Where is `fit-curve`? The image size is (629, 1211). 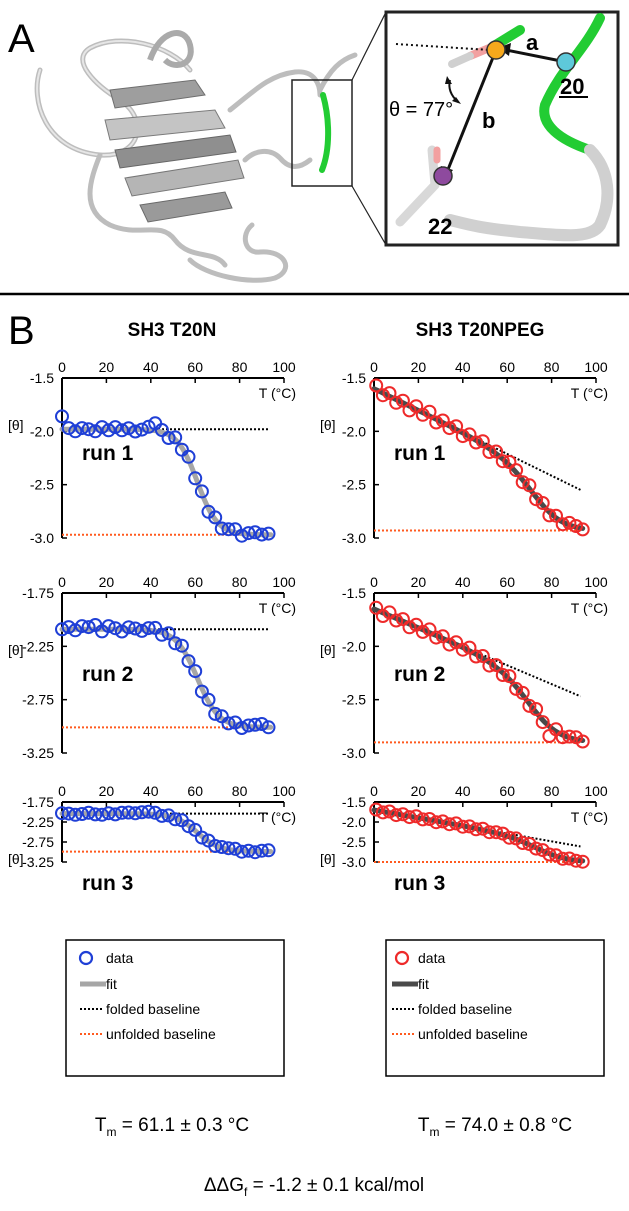 fit-curve is located at coordinates (478, 458).